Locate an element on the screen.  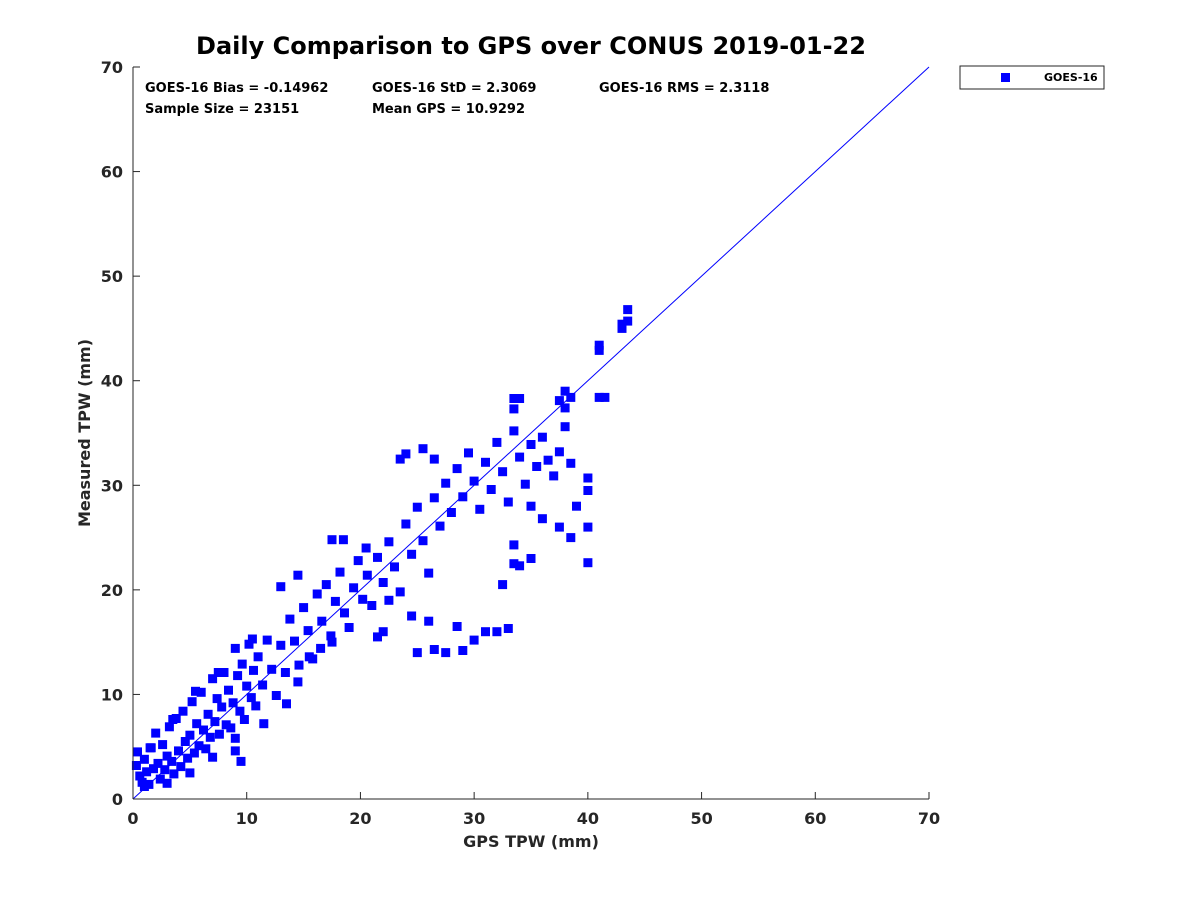
x-tick-label: 20 is located at coordinates (360, 818).